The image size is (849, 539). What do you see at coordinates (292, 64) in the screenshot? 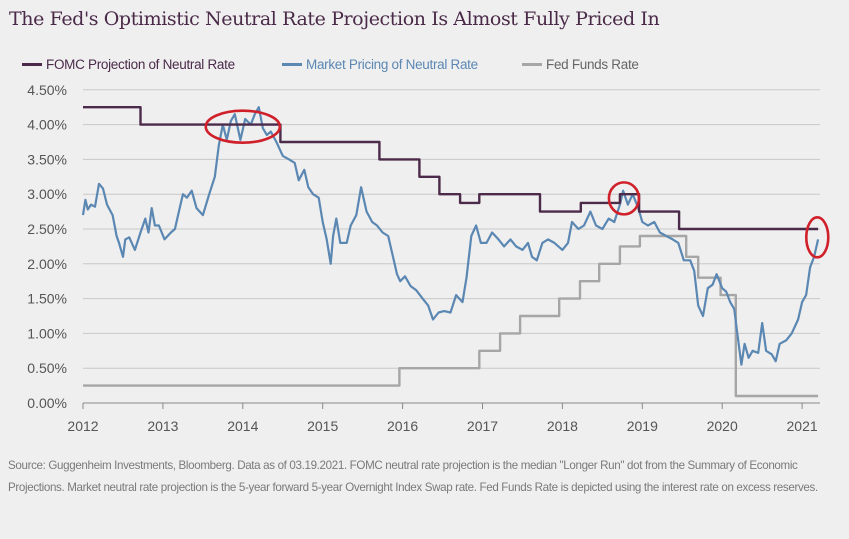
I see `legend-swatch-market` at bounding box center [292, 64].